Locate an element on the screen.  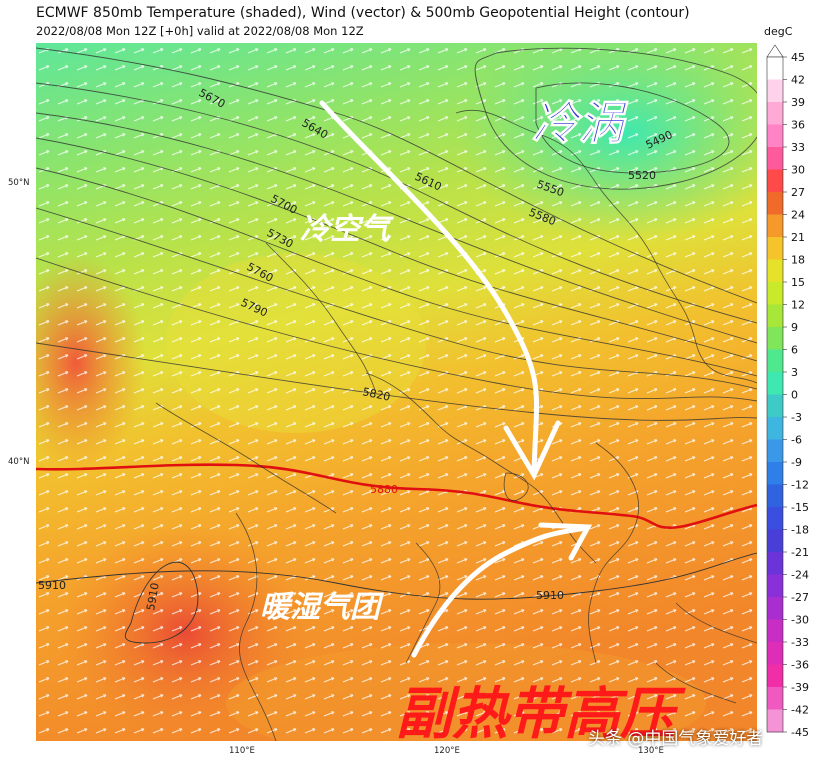
lon-label-130: 130°E is located at coordinates (651, 751).